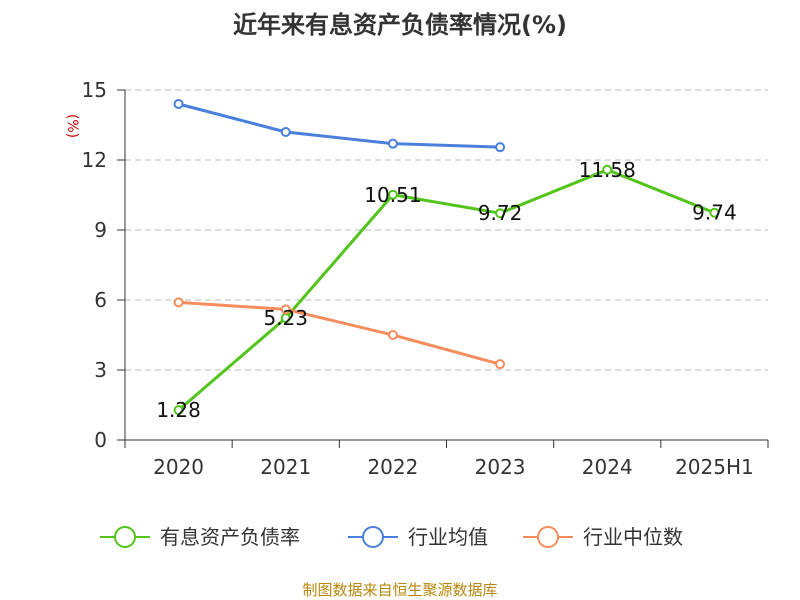 This screenshot has width=800, height=600. I want to click on legend-label: 行业中位数, so click(633, 537).